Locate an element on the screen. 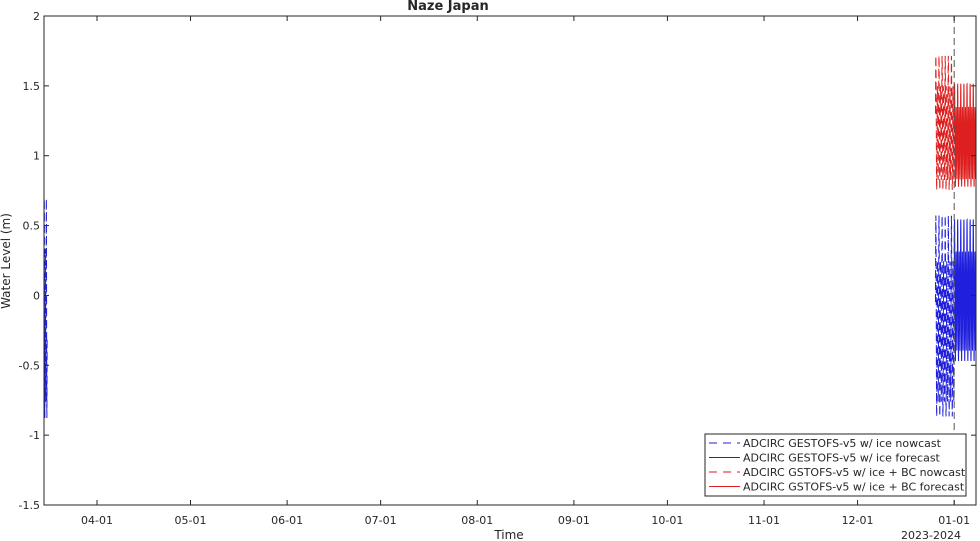 Image resolution: width=980 pixels, height=541 pixels. y-tick-label: 1.5 is located at coordinates (32, 86).